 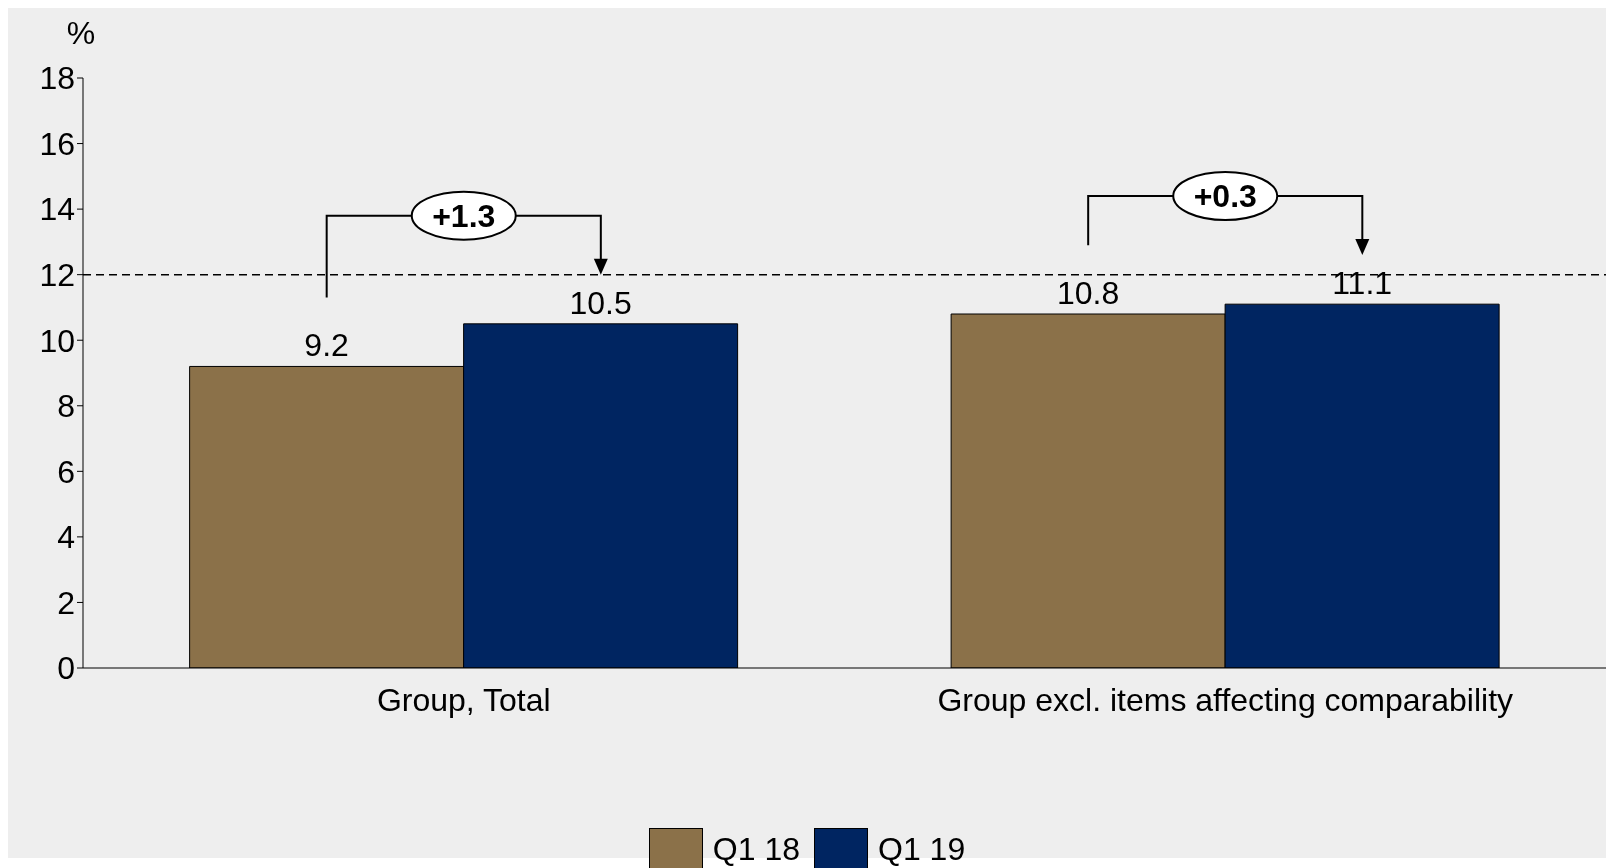 I want to click on annotation: +1.3, so click(x=464, y=215).